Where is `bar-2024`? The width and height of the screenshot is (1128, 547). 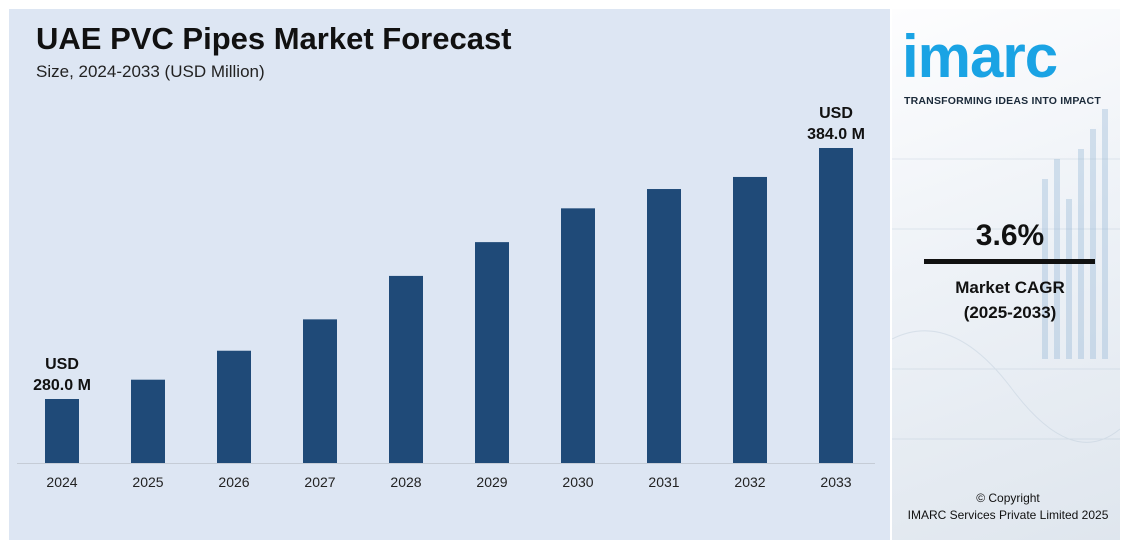 bar-2024 is located at coordinates (62, 431).